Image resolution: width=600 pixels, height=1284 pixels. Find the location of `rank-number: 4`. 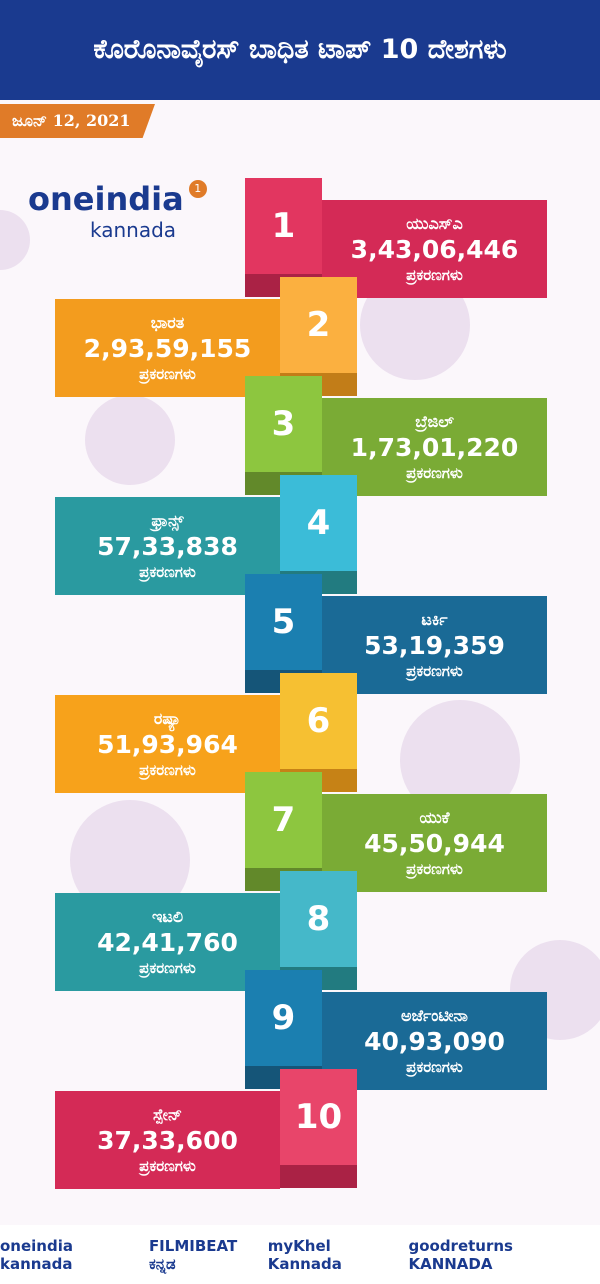

rank-number: 4 is located at coordinates (318, 523).